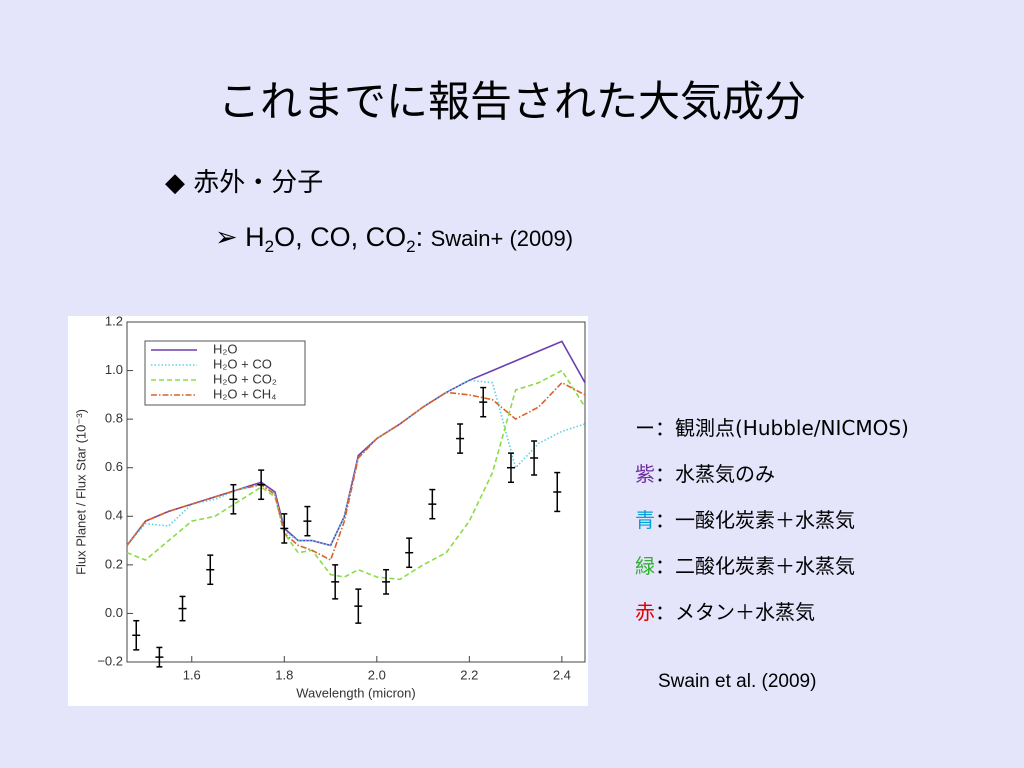 This screenshot has height=768, width=1024. What do you see at coordinates (114, 466) in the screenshot?
I see `y-tick-label: 0.6` at bounding box center [114, 466].